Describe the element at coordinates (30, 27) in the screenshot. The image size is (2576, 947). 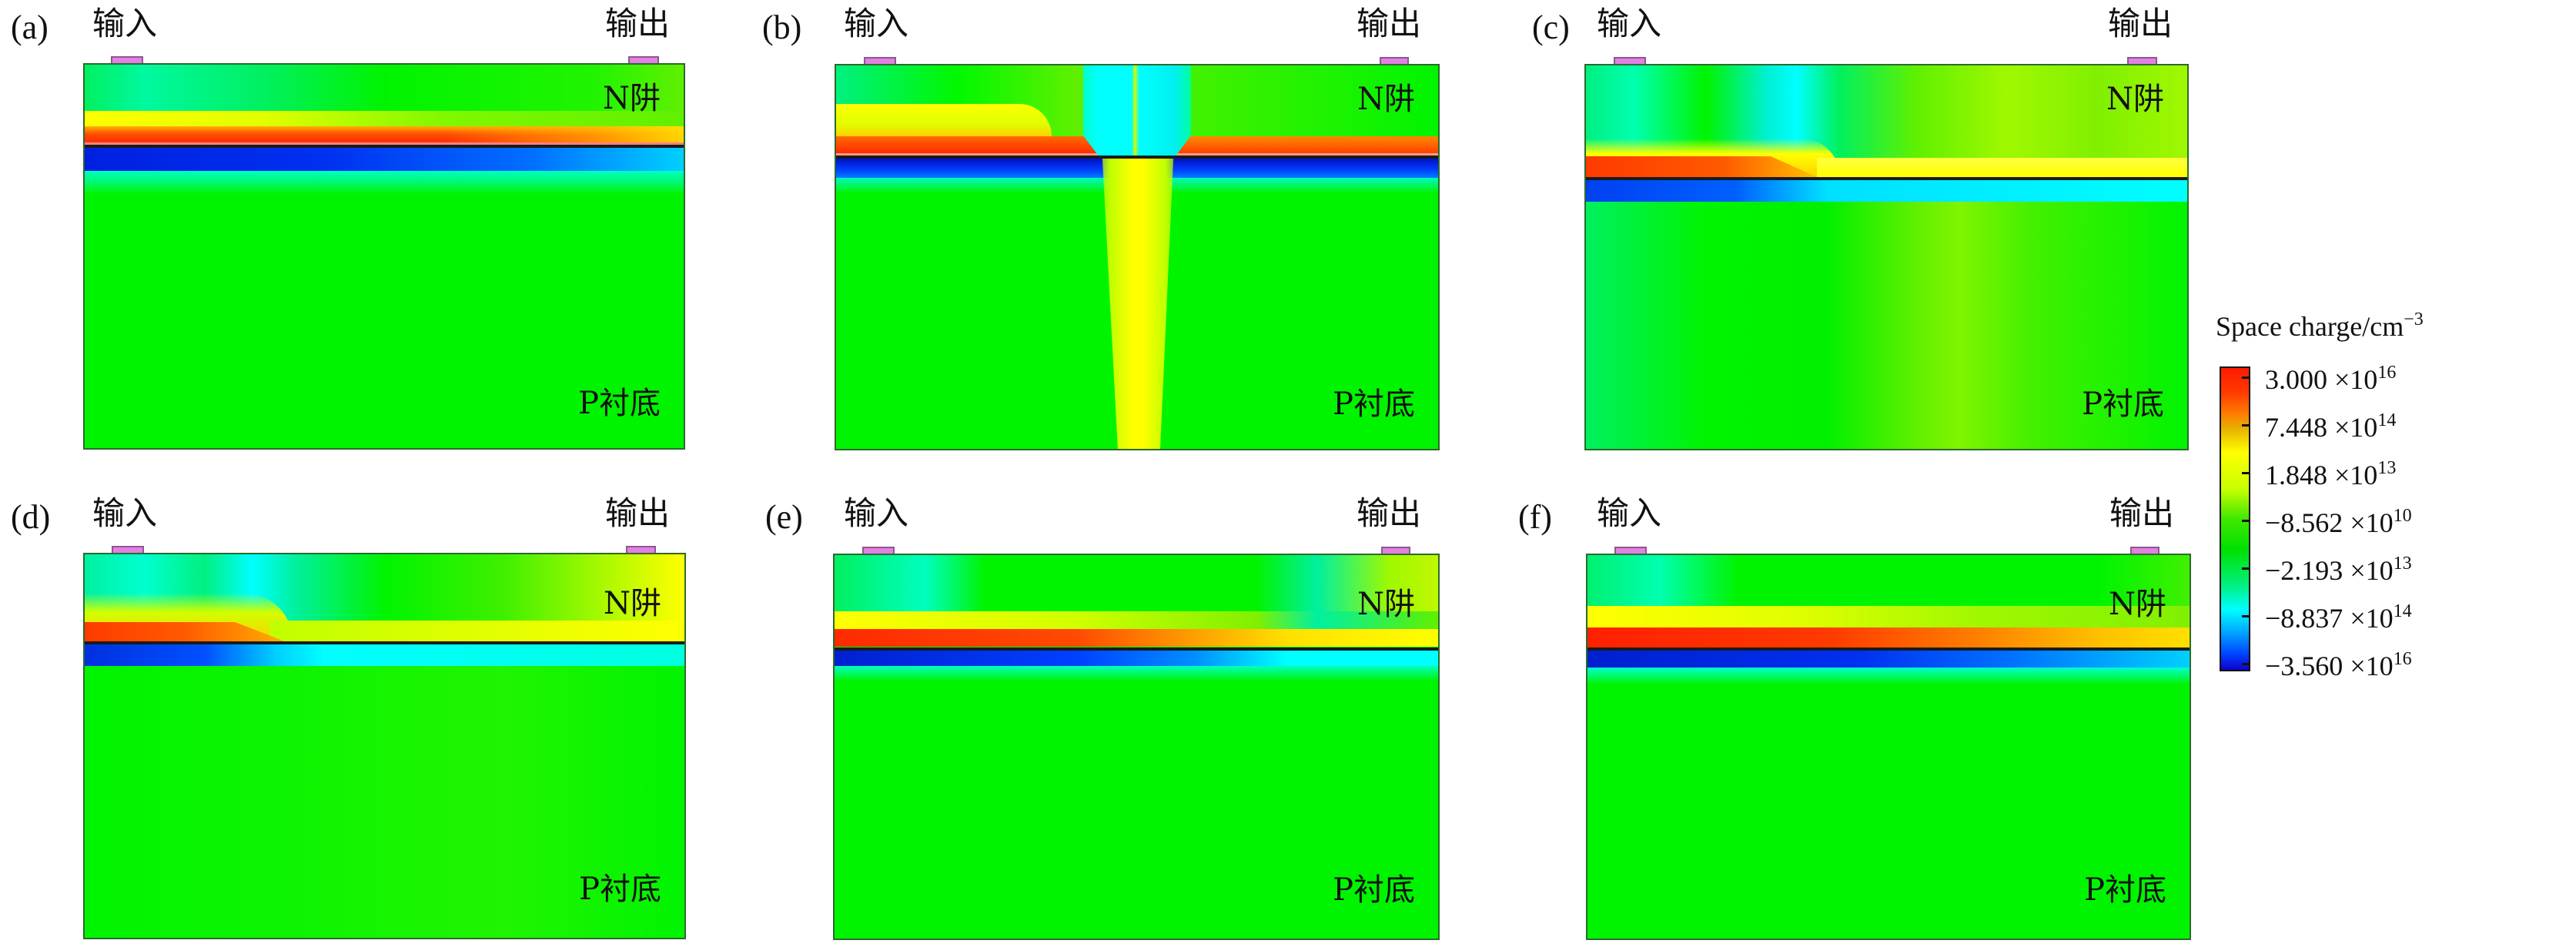
I see `panel-label: (a)` at that location.